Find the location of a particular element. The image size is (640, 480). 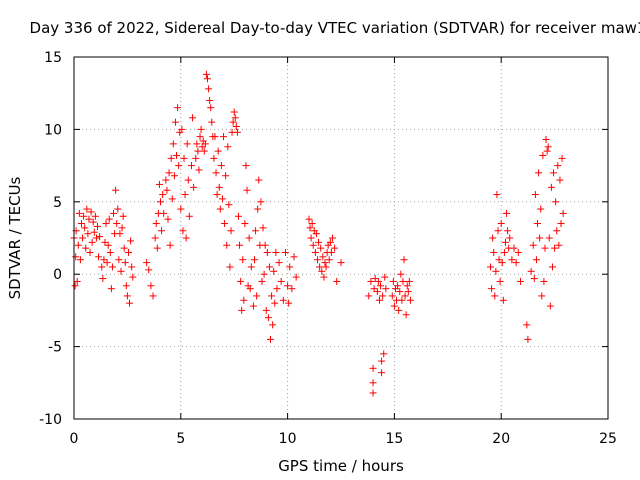

x-tick-label: 0 is located at coordinates (74, 439).